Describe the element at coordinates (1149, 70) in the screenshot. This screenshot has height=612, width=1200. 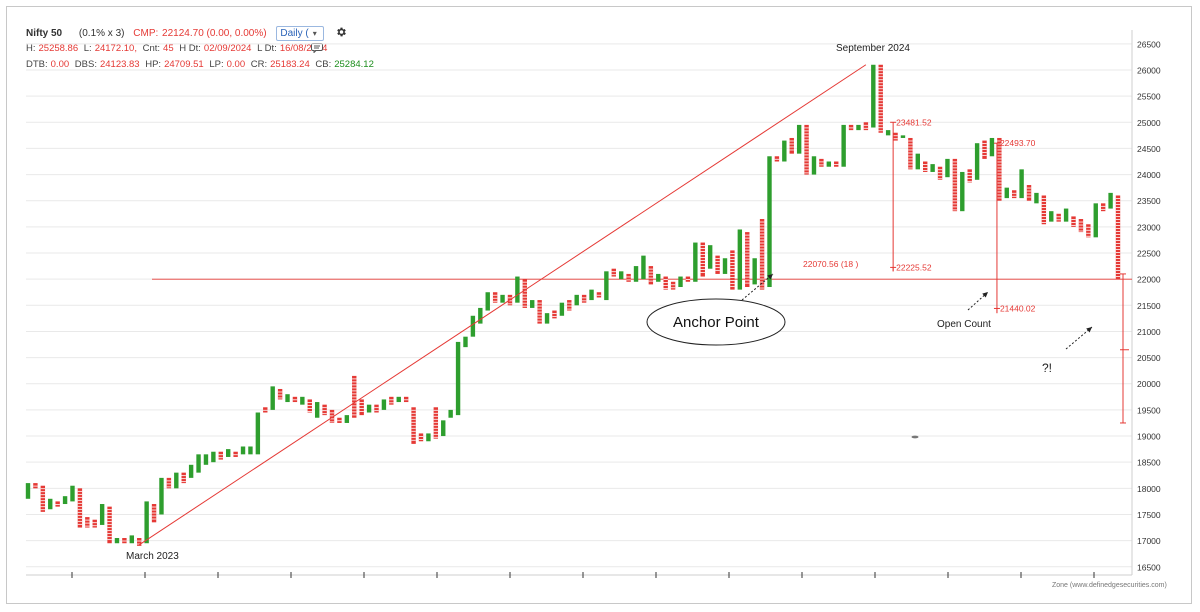
I see `y-tick-label: 26000` at that location.